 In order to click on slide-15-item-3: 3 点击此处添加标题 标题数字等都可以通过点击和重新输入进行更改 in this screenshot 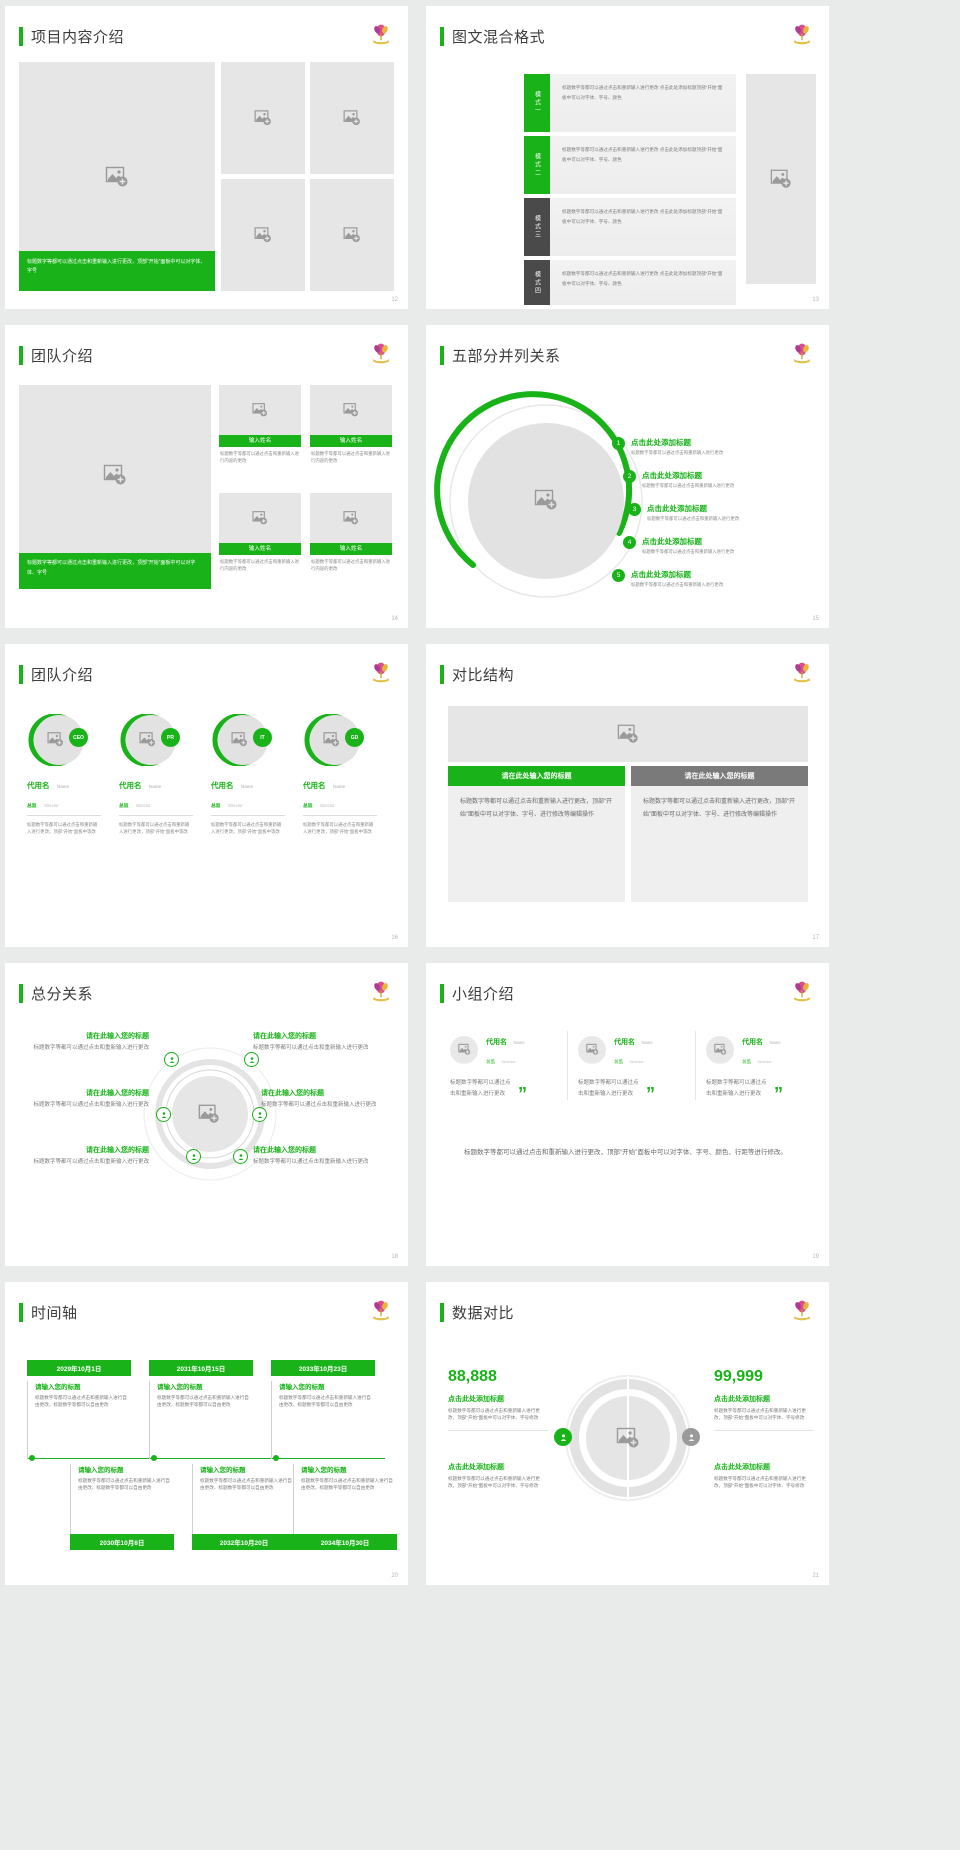, I will do `click(683, 512)`.